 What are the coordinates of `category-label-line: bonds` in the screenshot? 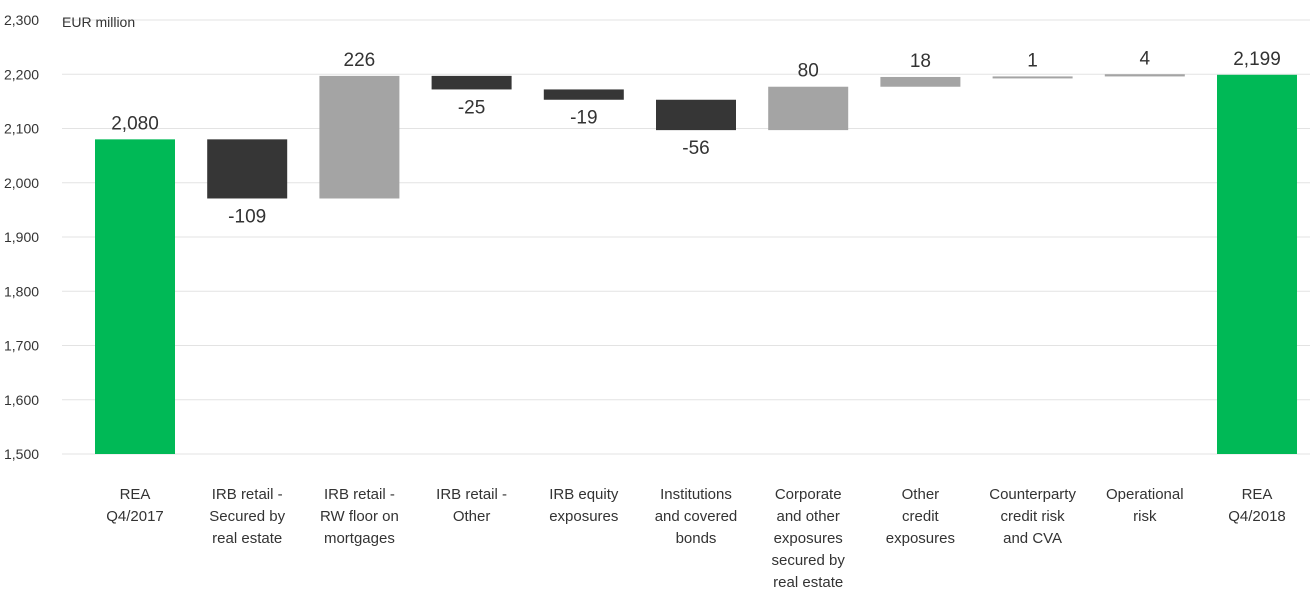 It's located at (696, 538).